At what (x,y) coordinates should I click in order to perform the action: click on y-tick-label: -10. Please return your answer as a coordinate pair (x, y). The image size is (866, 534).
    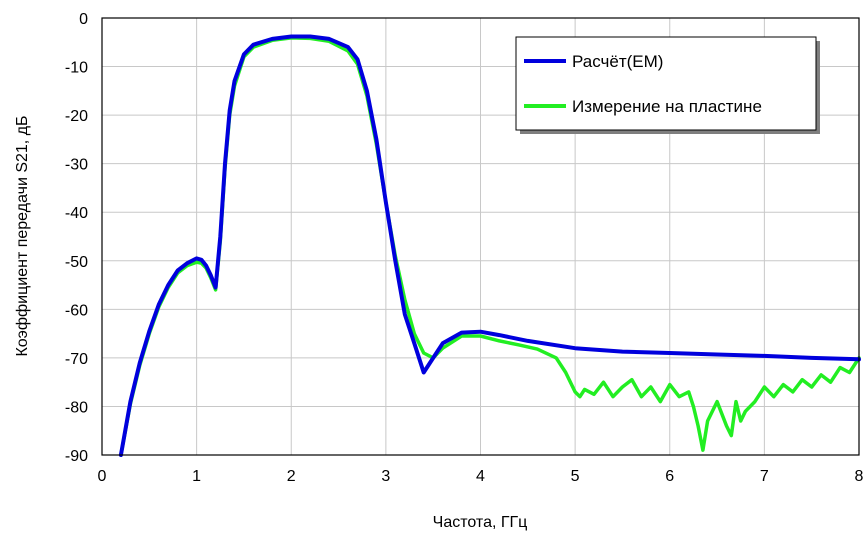
    Looking at the image, I should click on (76, 68).